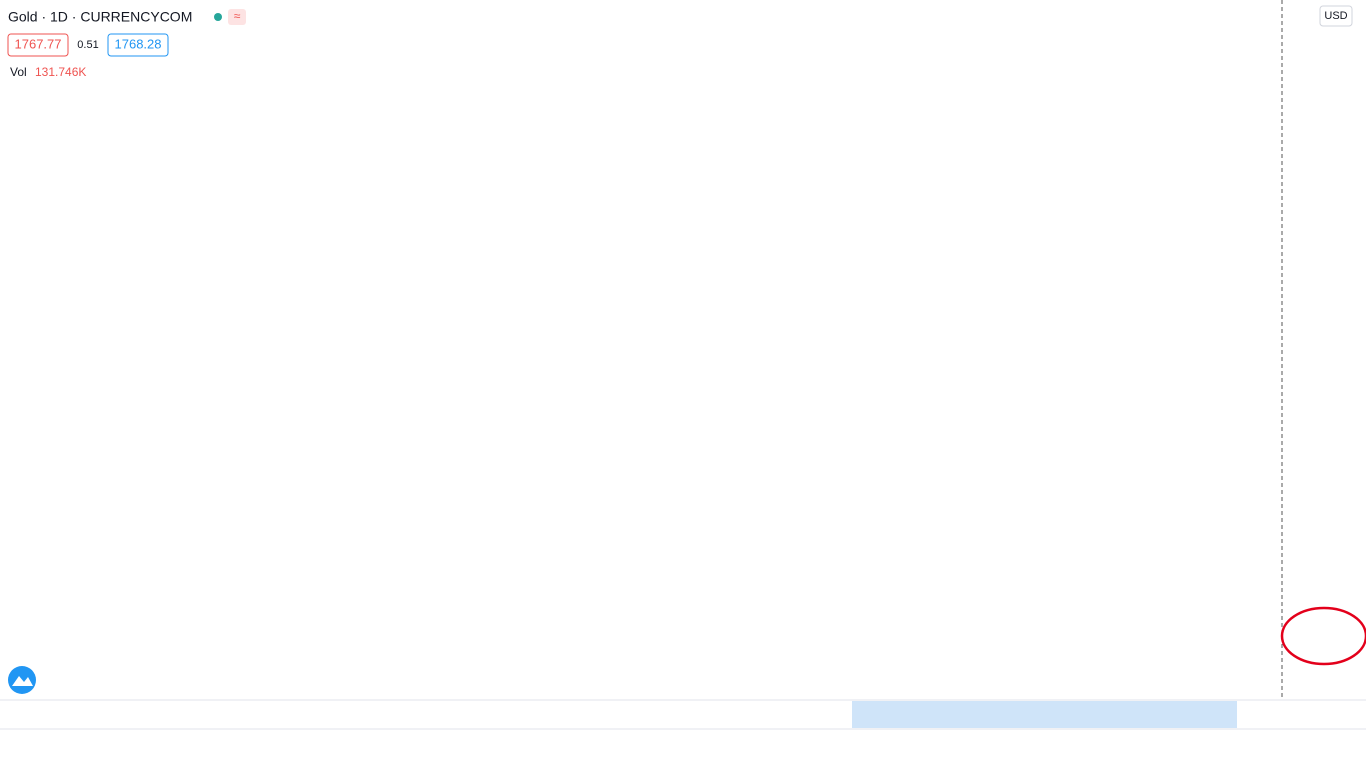 The height and width of the screenshot is (768, 1366). I want to click on time-selection, so click(1044, 714).